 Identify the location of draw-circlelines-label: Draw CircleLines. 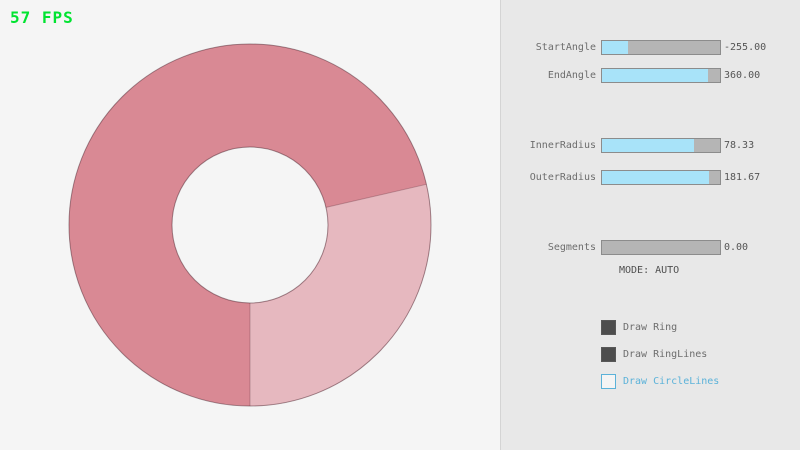
(671, 381).